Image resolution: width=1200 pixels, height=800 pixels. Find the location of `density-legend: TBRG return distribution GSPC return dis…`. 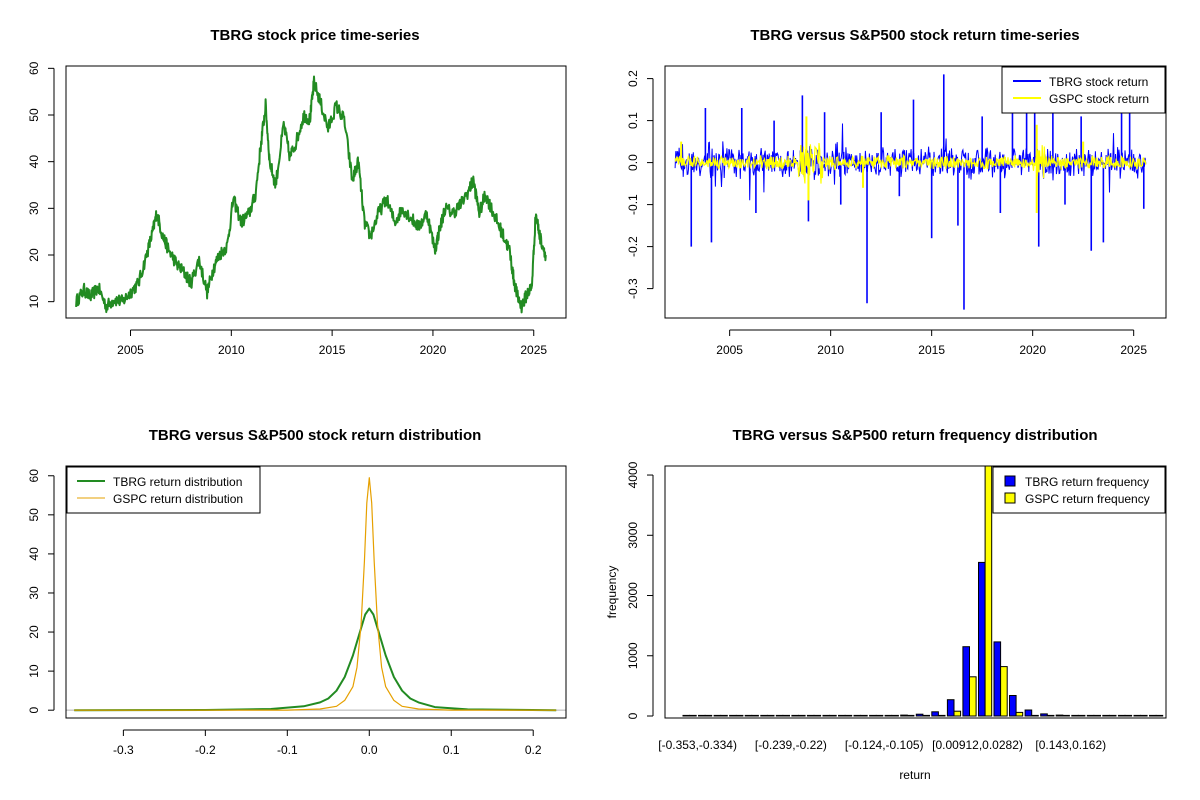

density-legend: TBRG return distribution GSPC return dis… is located at coordinates (163, 490).